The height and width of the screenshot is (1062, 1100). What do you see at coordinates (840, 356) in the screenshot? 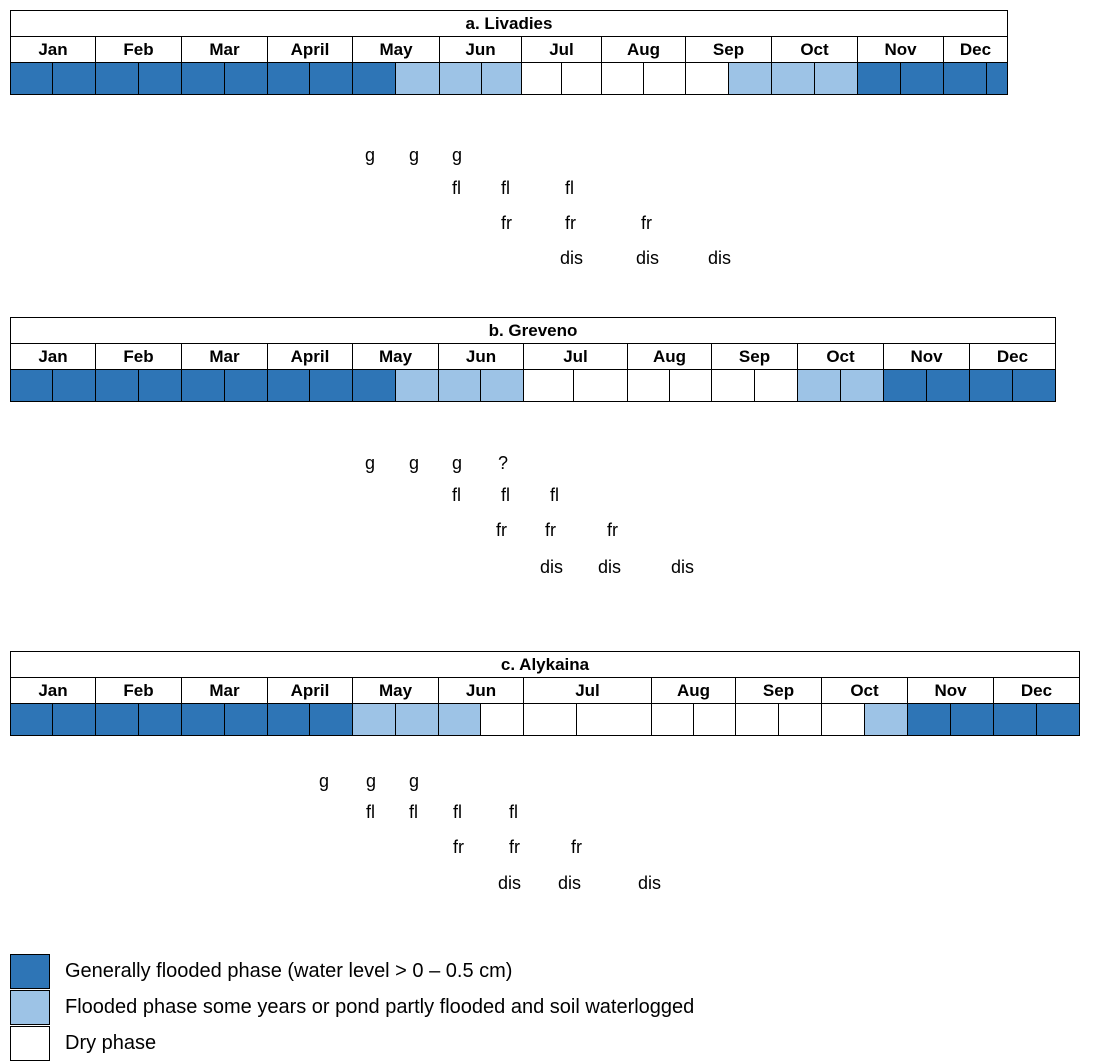
I see `month-header: Oct` at bounding box center [840, 356].